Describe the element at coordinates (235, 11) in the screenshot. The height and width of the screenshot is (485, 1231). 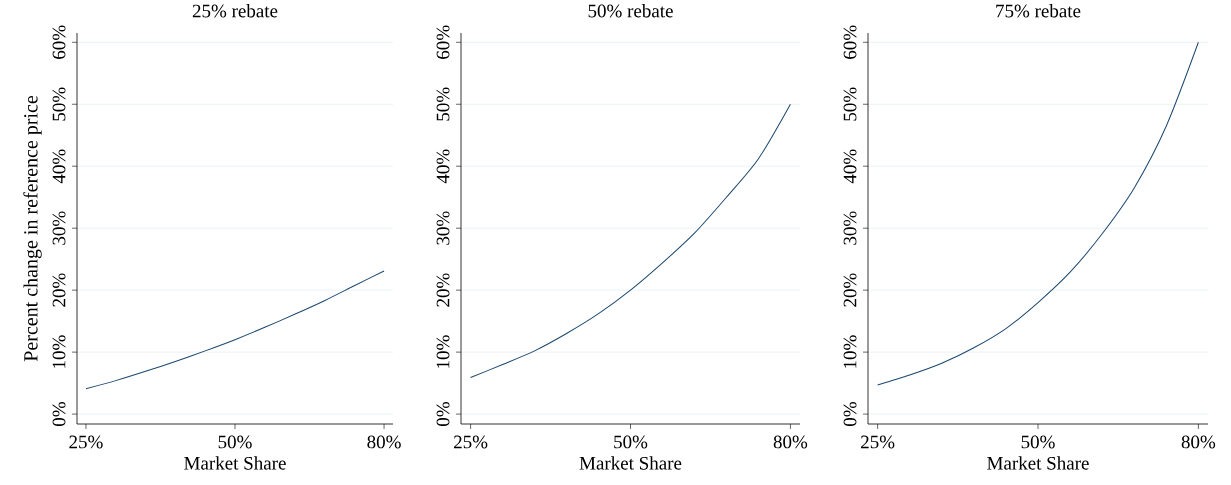
I see `chart-title: 25% rebate` at that location.